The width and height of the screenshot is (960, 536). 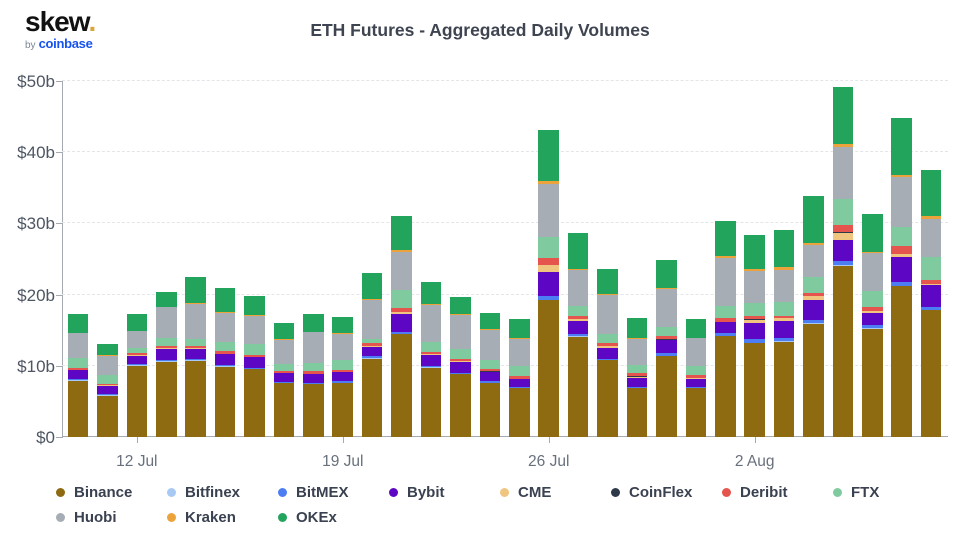 I want to click on legend-item-binance: Binance, so click(x=111, y=492).